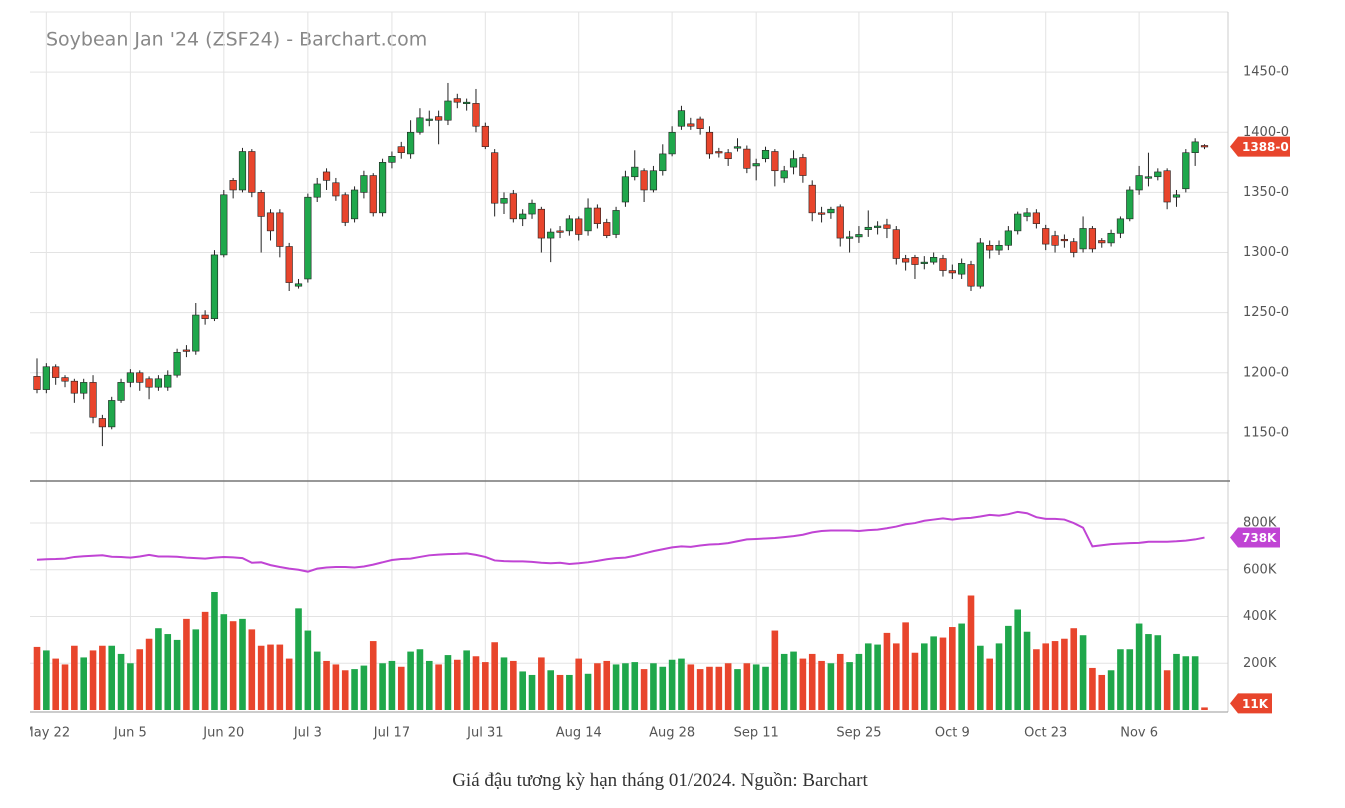 The height and width of the screenshot is (808, 1345). What do you see at coordinates (236, 40) in the screenshot?
I see `chart-title: Soybean Jan '24 (ZSF24) - Barchart.com` at bounding box center [236, 40].